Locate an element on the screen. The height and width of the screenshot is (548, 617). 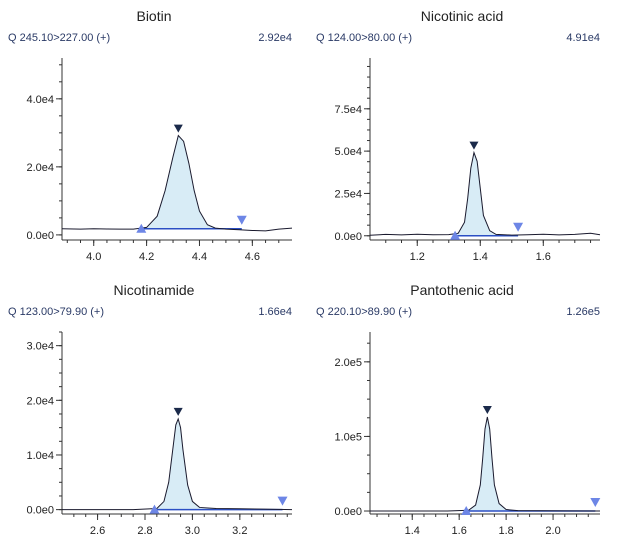
x-tick-label: 1.2 is located at coordinates (417, 257).